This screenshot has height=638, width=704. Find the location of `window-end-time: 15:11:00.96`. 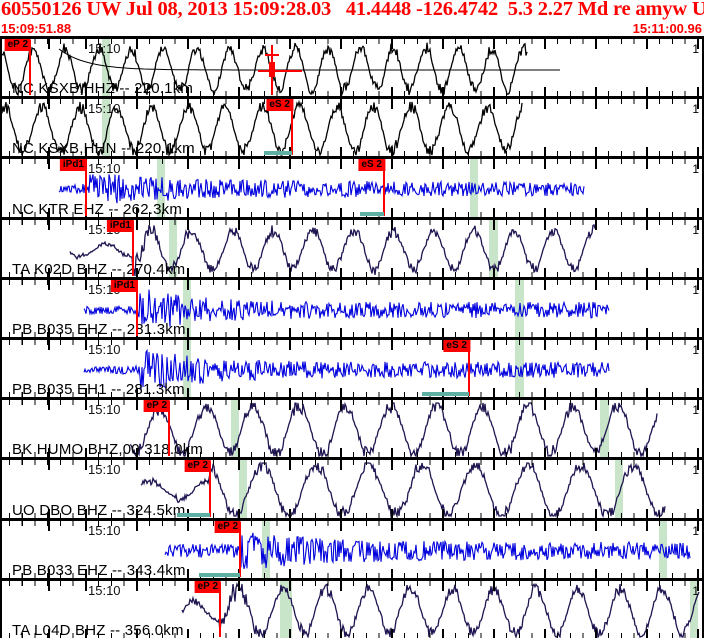

window-end-time: 15:11:00.96 is located at coordinates (667, 28).